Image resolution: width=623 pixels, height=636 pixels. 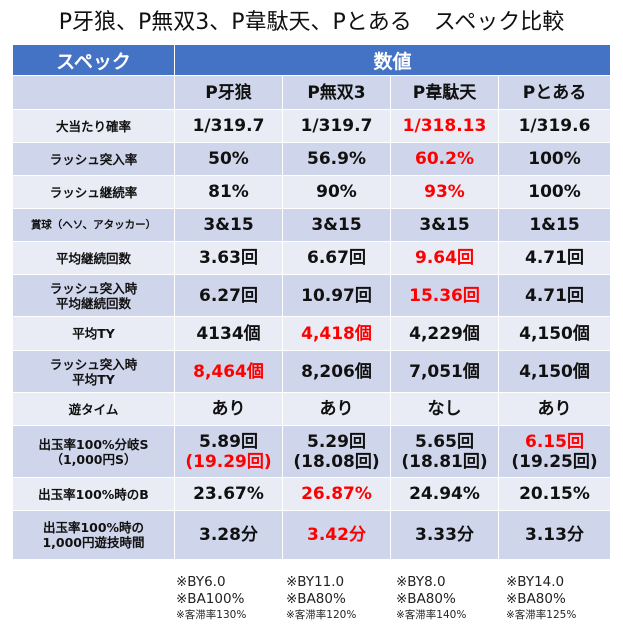 I want to click on machine-name-row: P牙狼 P無双3 P韋駄天 Pとある, so click(x=311, y=92).